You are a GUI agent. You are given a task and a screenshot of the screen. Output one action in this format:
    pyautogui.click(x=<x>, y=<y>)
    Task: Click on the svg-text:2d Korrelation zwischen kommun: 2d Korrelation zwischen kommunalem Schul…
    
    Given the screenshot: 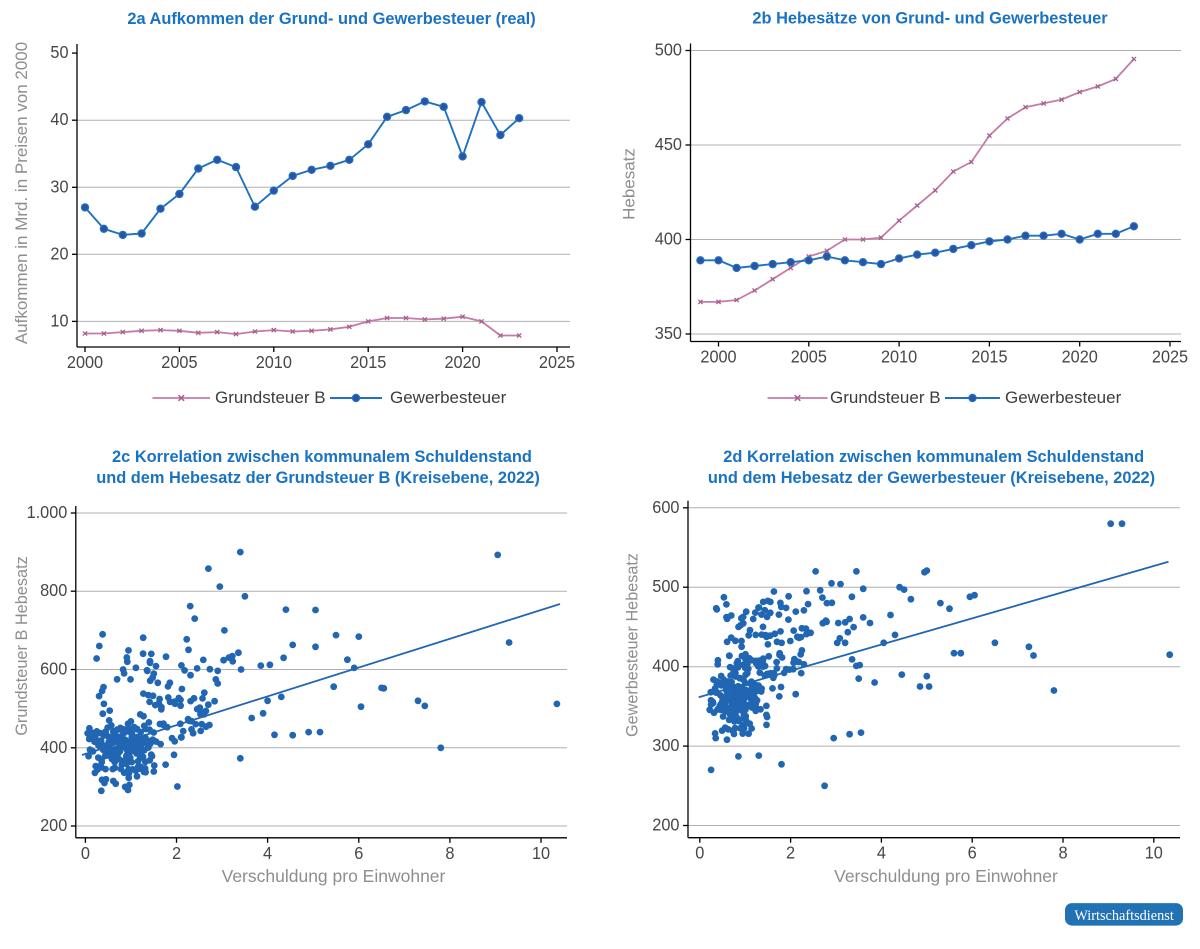 What is the action you would take?
    pyautogui.click(x=933, y=457)
    